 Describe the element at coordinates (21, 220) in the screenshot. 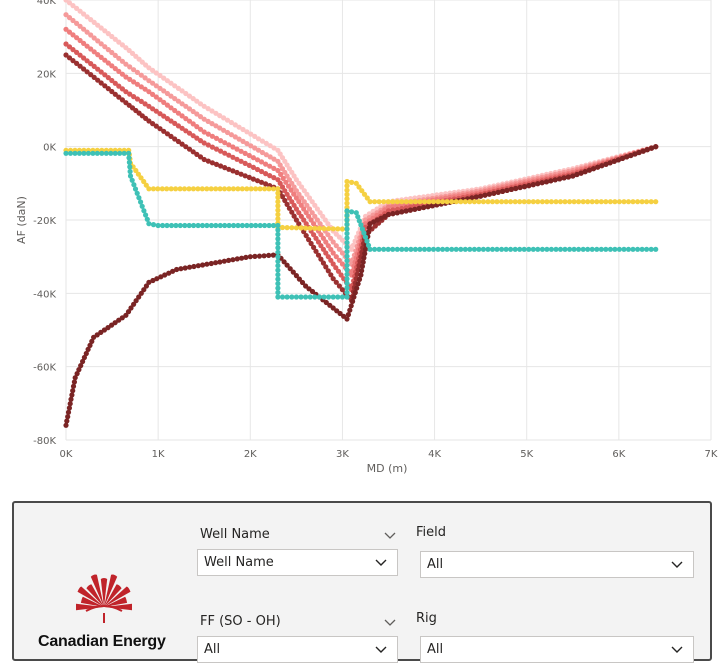

I see `y-axis-title: AF (daN)` at that location.